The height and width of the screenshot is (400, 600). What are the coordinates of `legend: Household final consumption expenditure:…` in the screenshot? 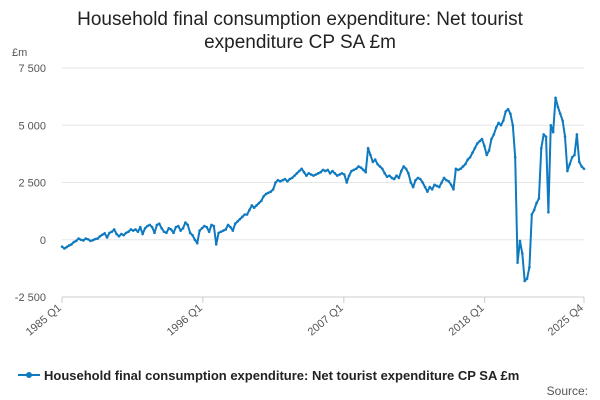 It's located at (303, 375).